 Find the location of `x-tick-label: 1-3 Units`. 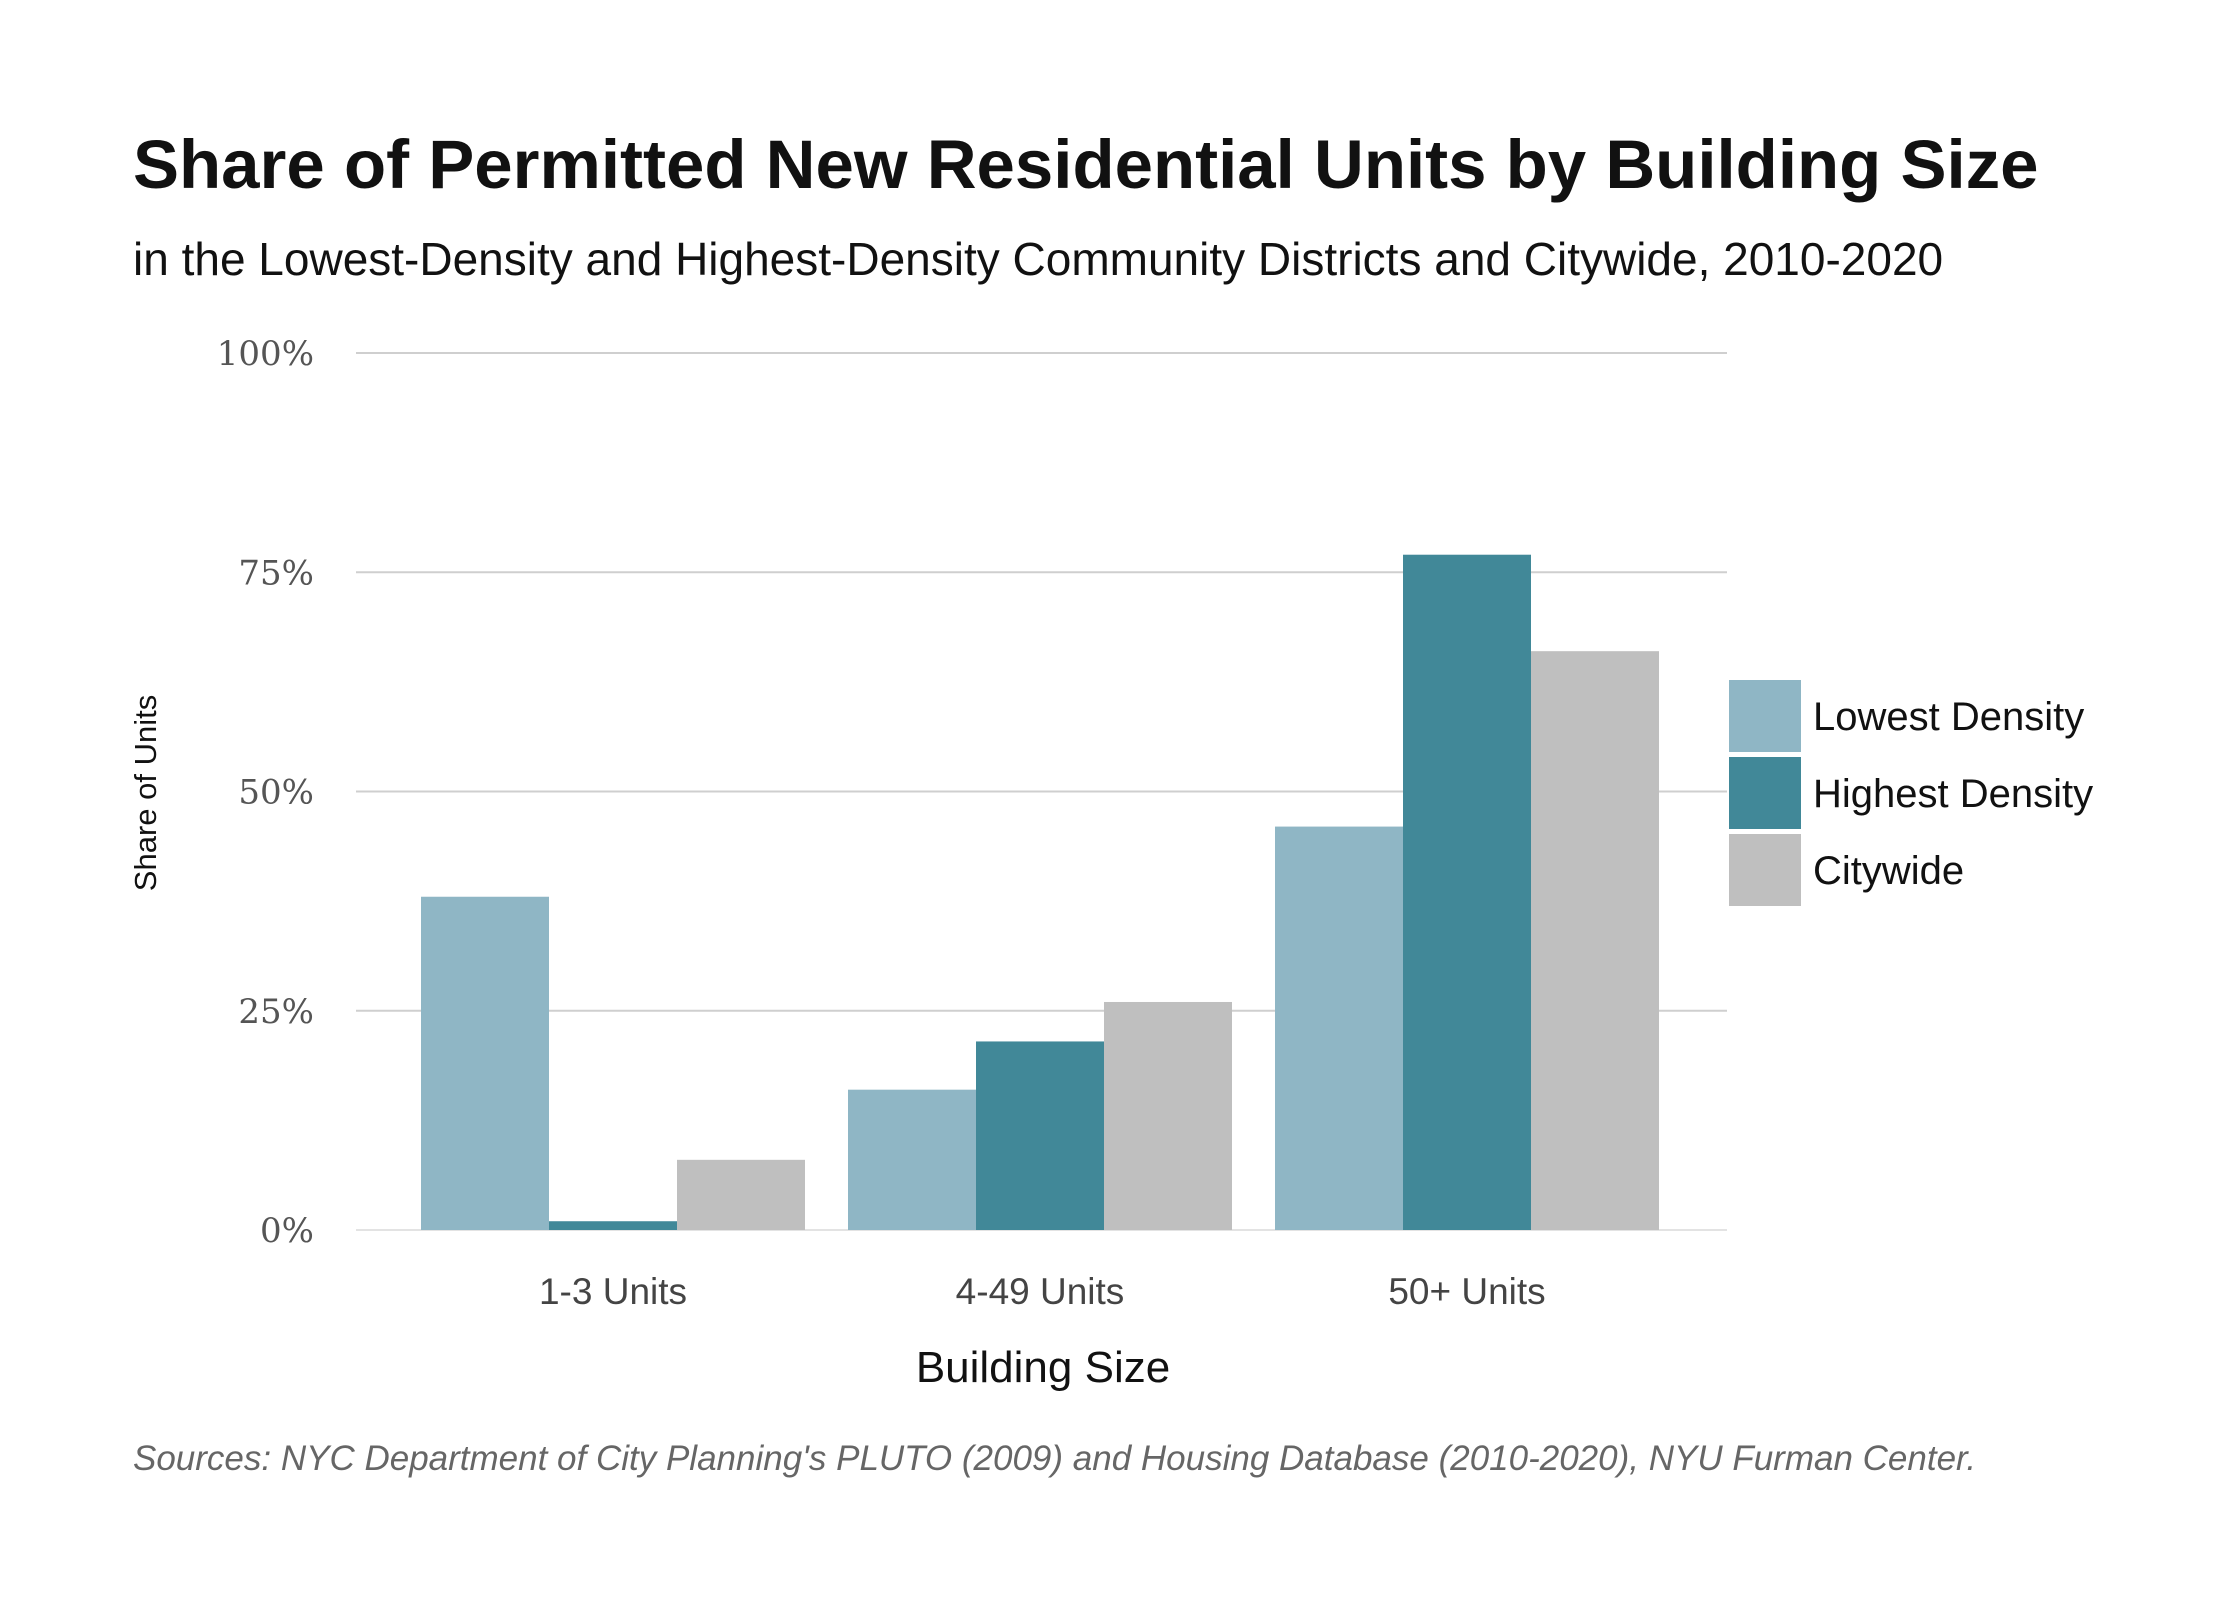

x-tick-label: 1-3 Units is located at coordinates (613, 1291).